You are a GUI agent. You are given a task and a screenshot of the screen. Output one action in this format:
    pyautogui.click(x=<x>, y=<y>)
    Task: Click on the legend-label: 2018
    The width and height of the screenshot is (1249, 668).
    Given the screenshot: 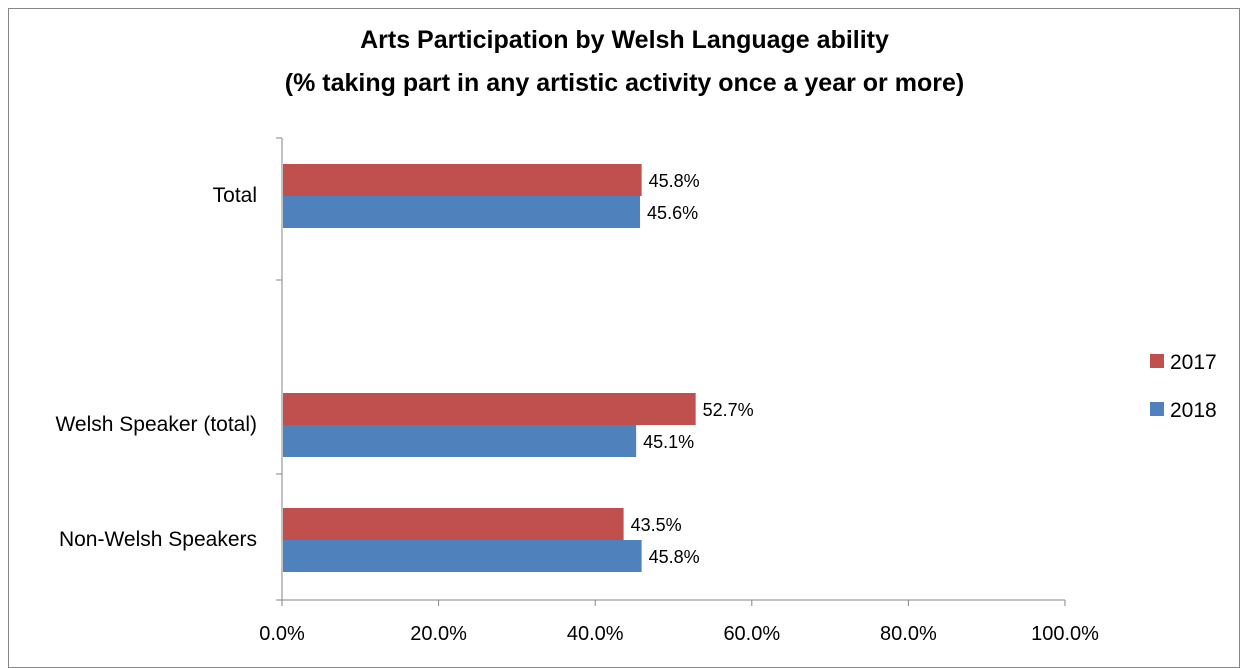 What is the action you would take?
    pyautogui.click(x=1193, y=410)
    